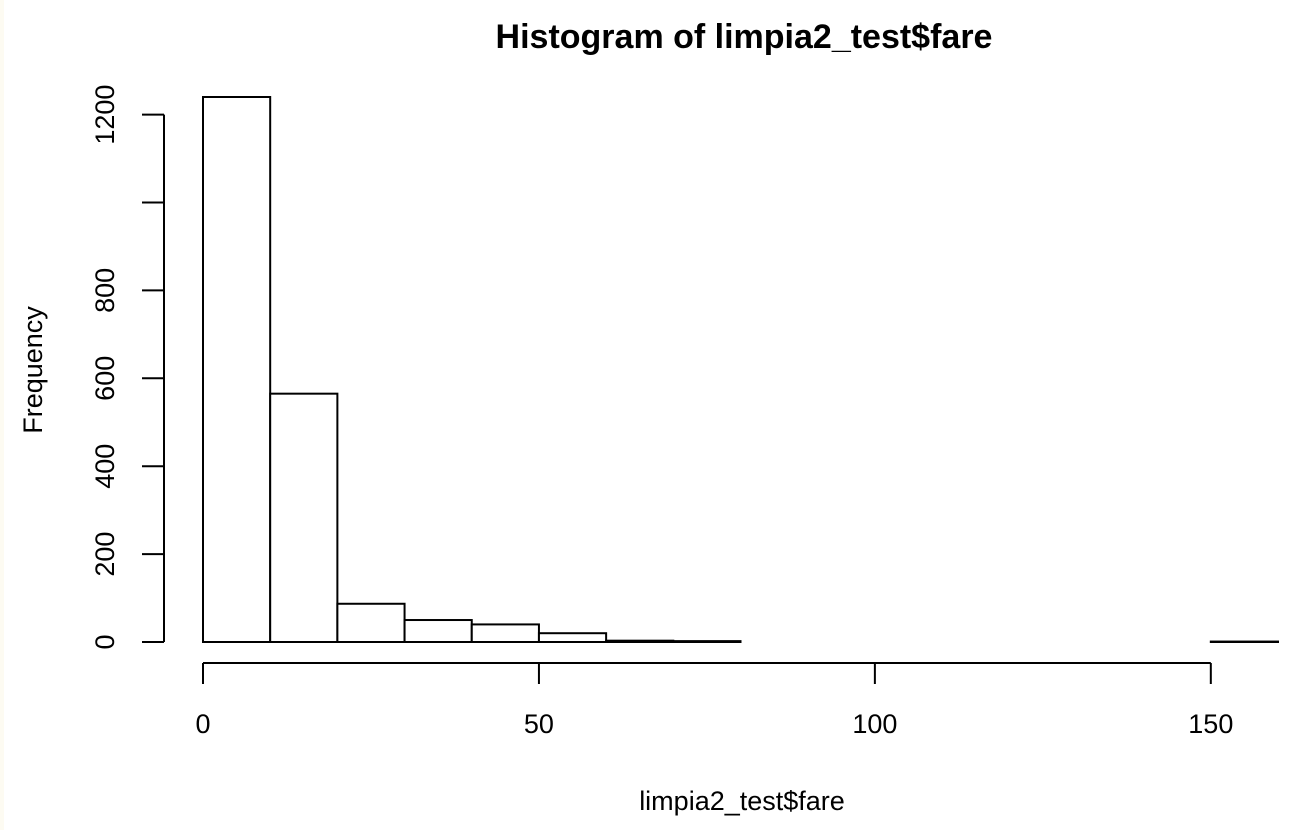 The image size is (1310, 830). I want to click on y-tick-label: 800, so click(105, 290).